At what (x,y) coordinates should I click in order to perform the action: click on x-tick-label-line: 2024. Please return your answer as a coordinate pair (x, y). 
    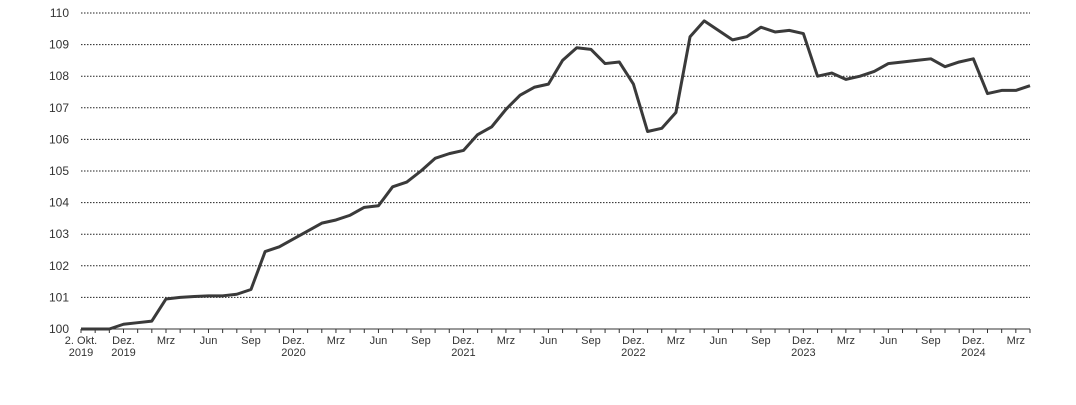
    Looking at the image, I should click on (973, 353).